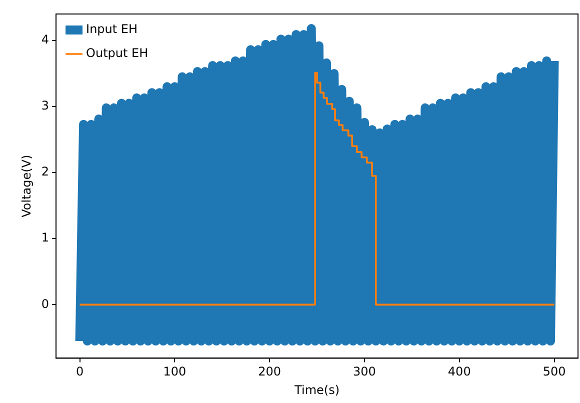  What do you see at coordinates (80, 371) in the screenshot?
I see `x-tick-label: 0` at bounding box center [80, 371].